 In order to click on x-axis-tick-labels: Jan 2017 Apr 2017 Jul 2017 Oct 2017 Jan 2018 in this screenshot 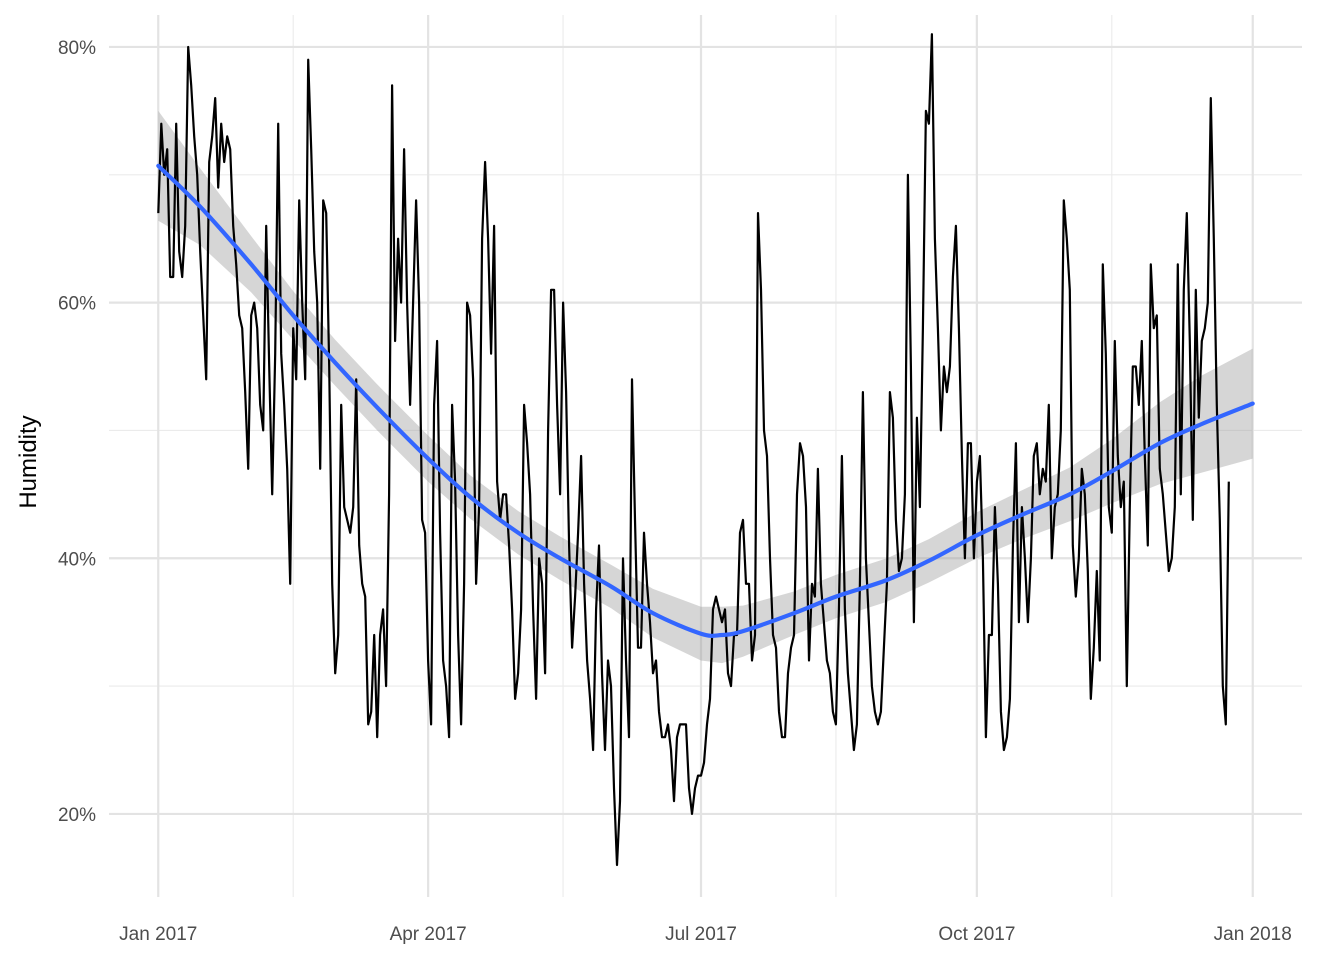, I will do `click(705, 934)`.